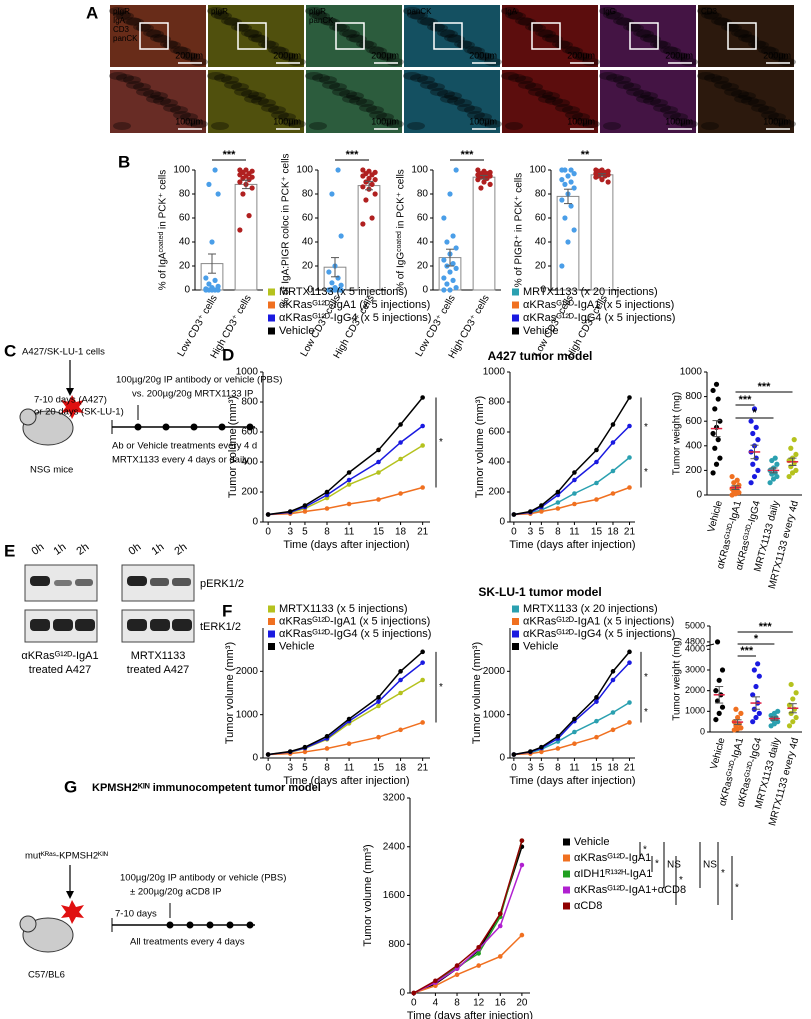  I want to click on y-tick-label: 60, so click(541, 218).